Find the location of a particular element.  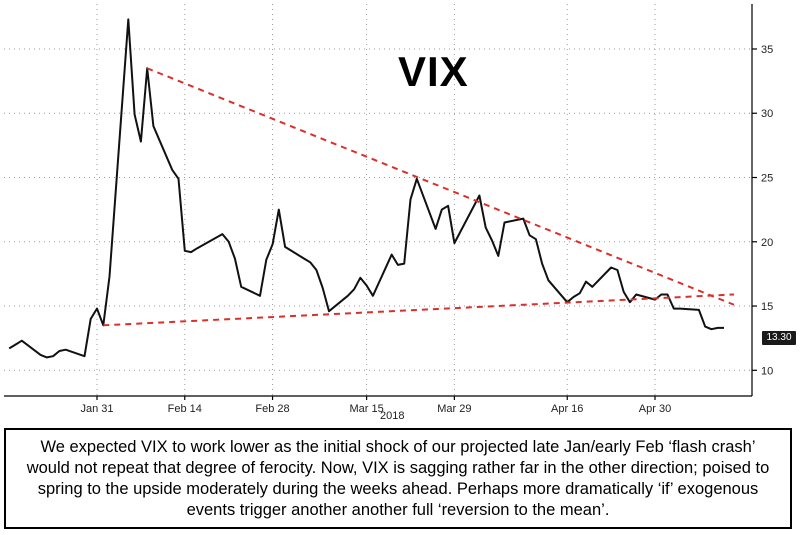

y-tick-label: 20 is located at coordinates (767, 243).